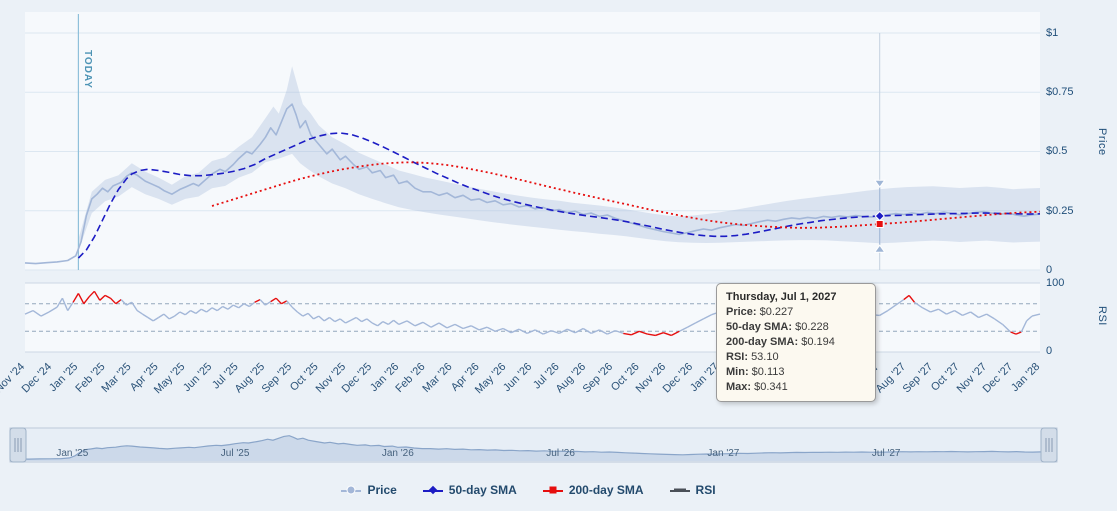 The width and height of the screenshot is (1117, 511). I want to click on price-axis-tick-05: $0.5, so click(1057, 151).